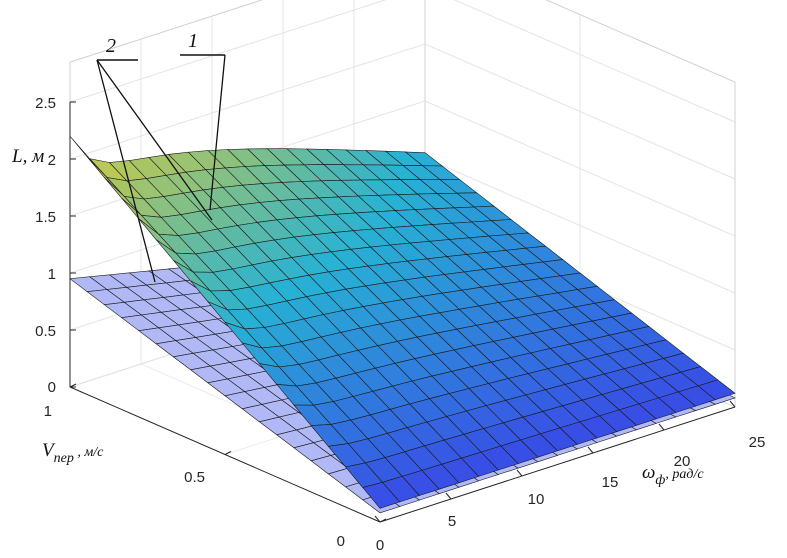  I want to click on x-axis-line, so click(557, 464).